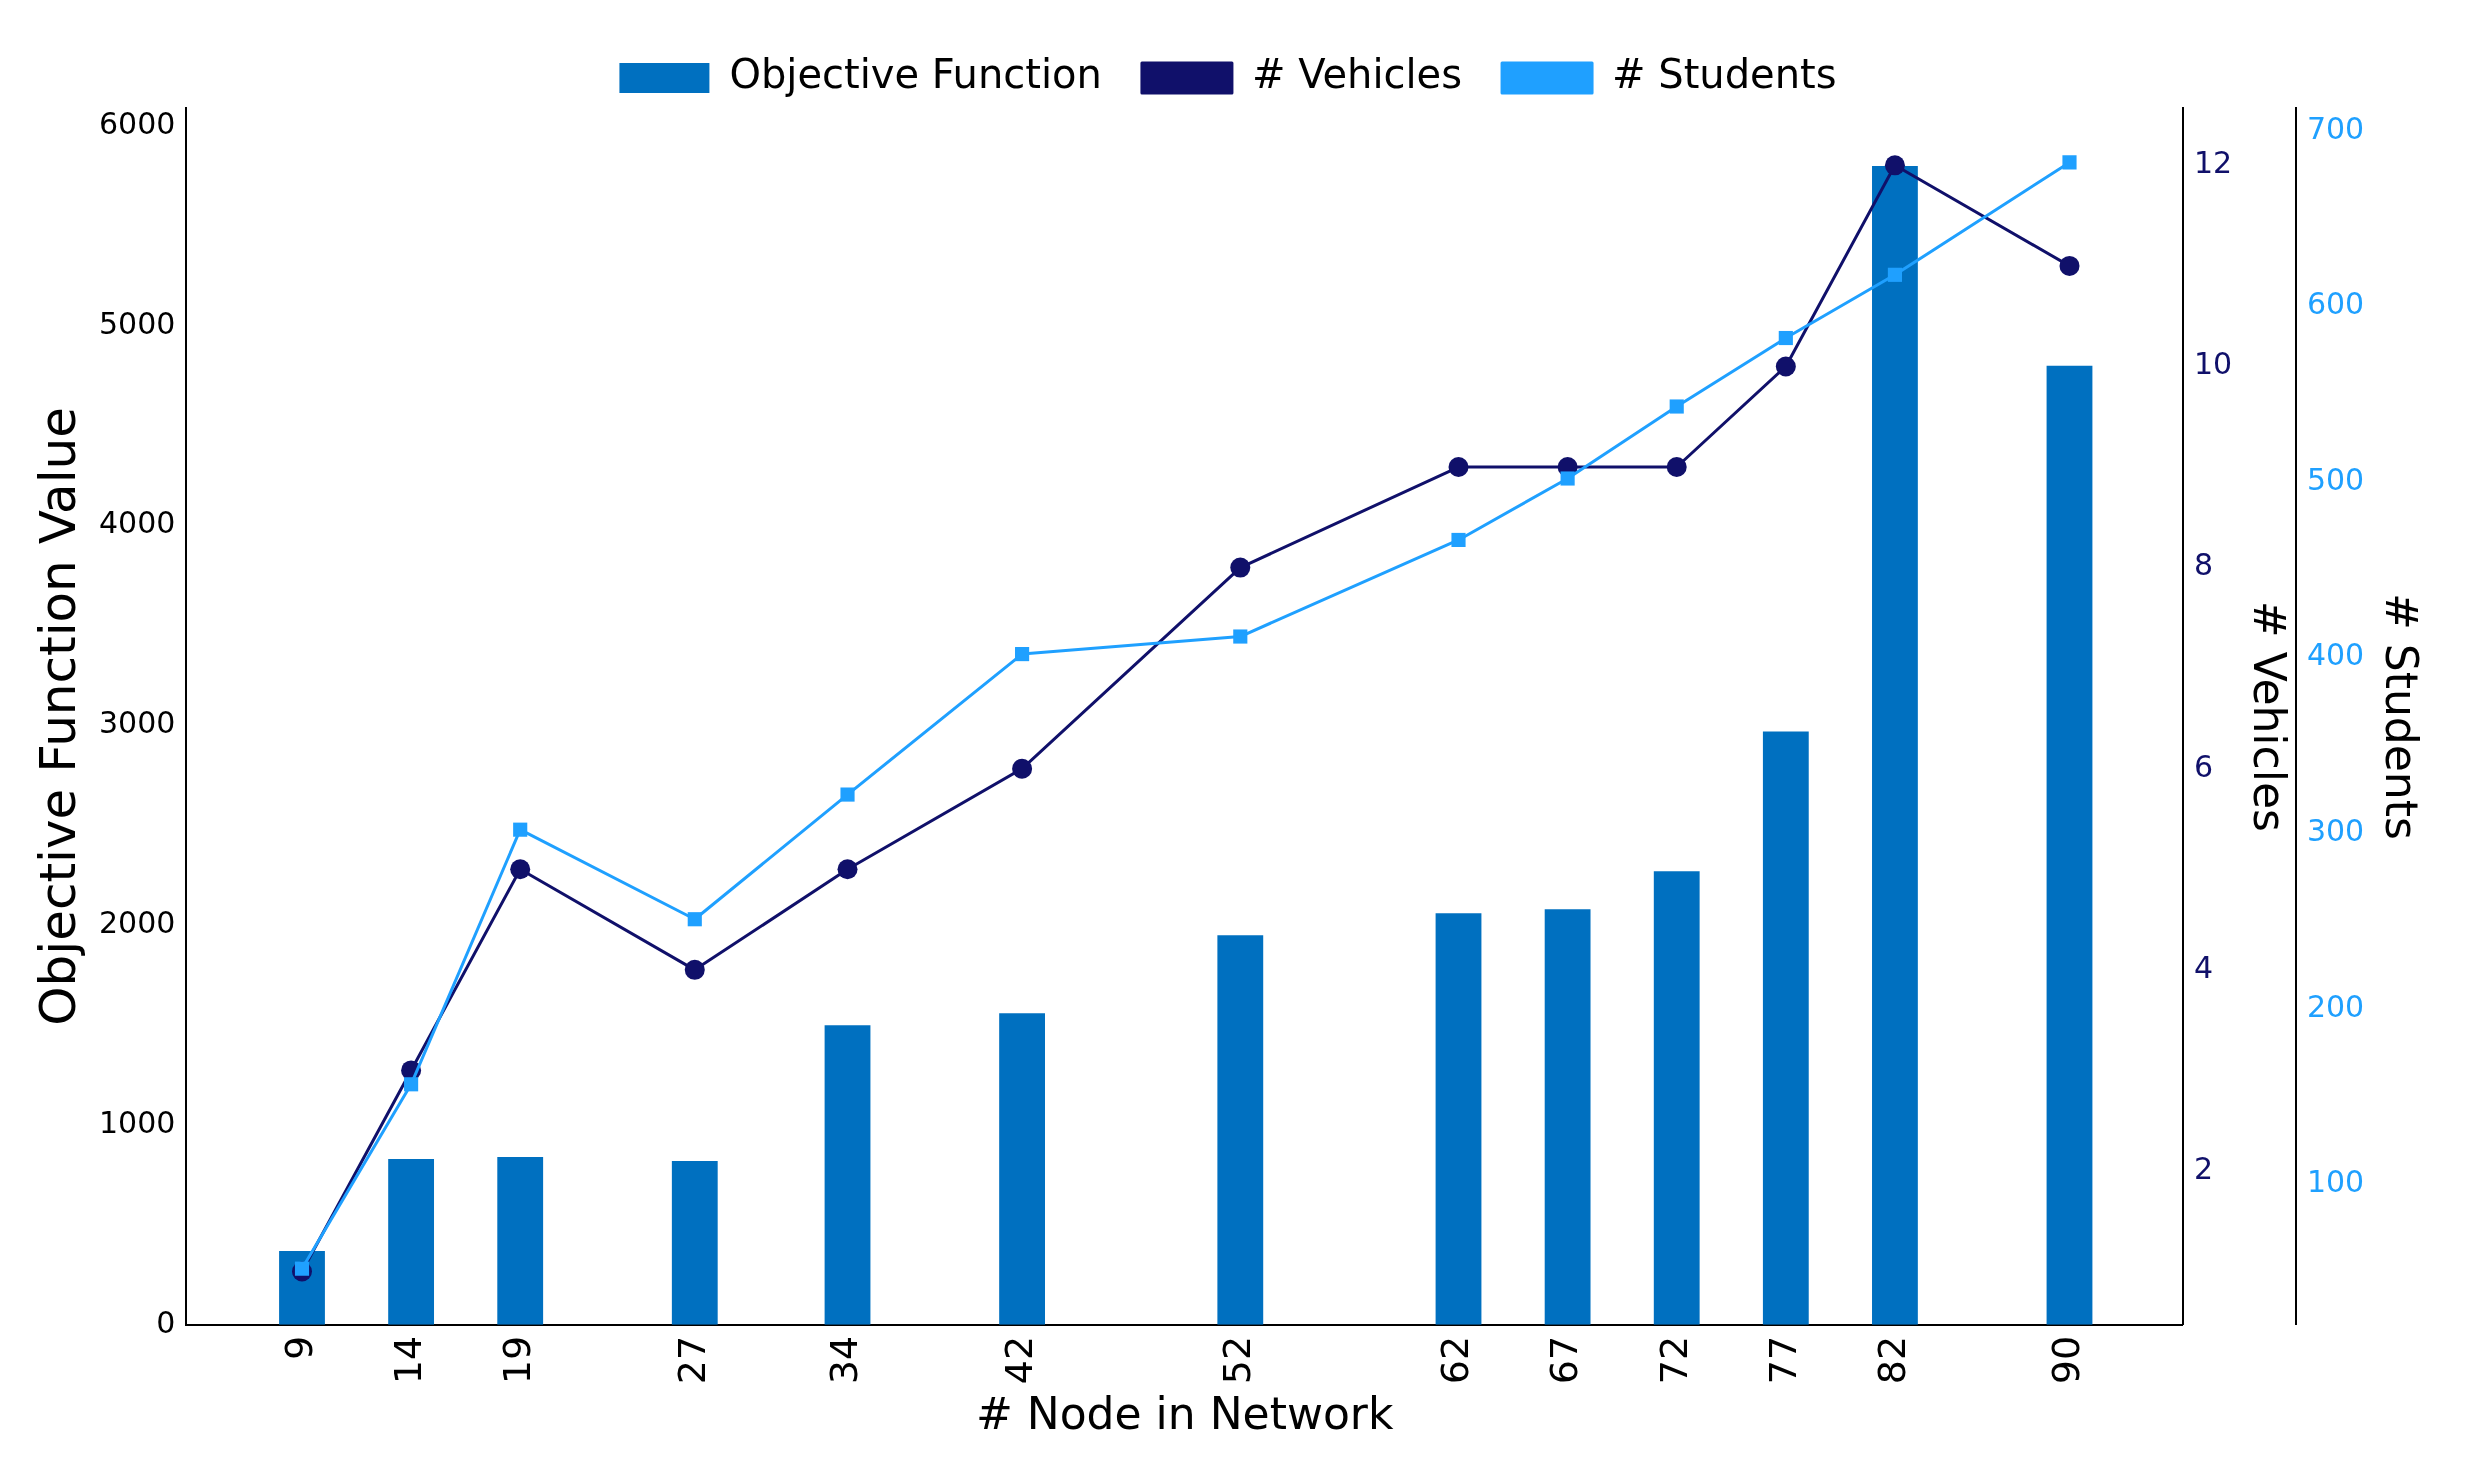 The height and width of the screenshot is (1482, 2473). Describe the element at coordinates (2335, 830) in the screenshot. I see `y3-tick-label: 300` at that location.